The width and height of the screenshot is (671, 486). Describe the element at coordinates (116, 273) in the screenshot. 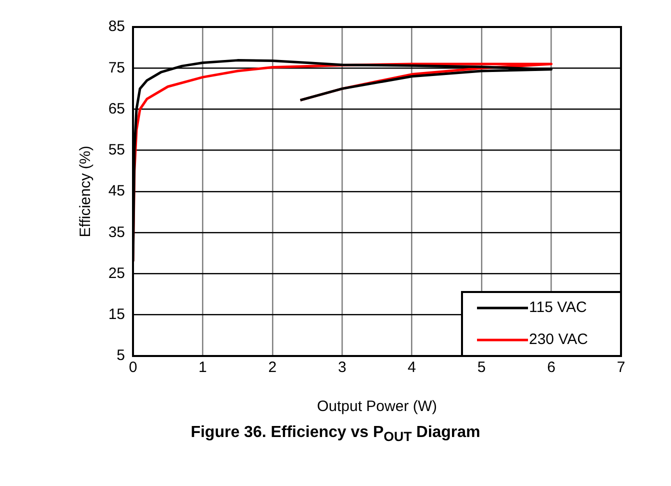

I see `y-tick-label: 25` at that location.